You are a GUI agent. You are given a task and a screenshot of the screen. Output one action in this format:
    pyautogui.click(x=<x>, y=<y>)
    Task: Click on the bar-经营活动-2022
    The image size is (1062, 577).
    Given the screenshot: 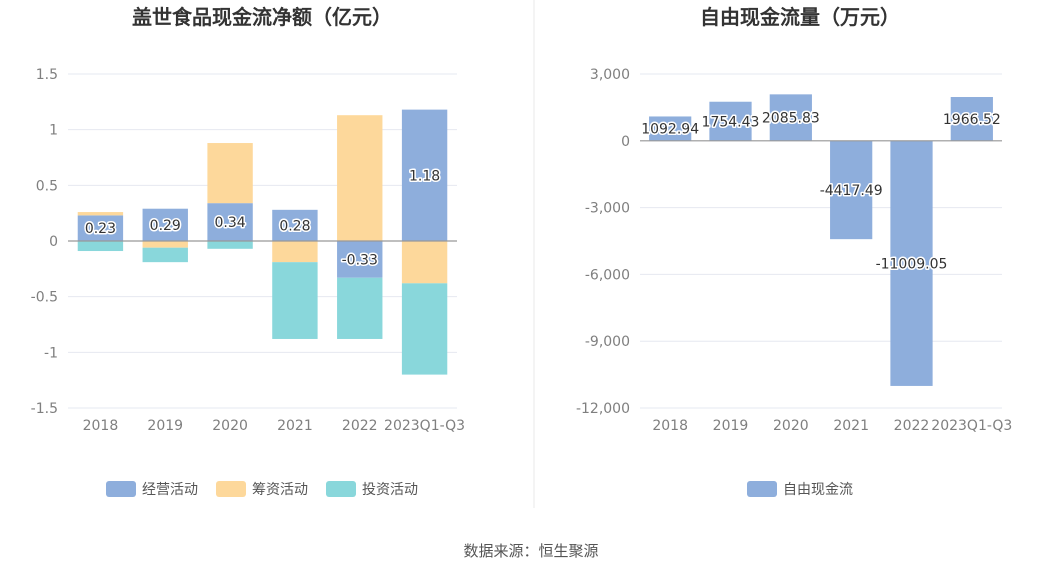 What is the action you would take?
    pyautogui.click(x=360, y=259)
    